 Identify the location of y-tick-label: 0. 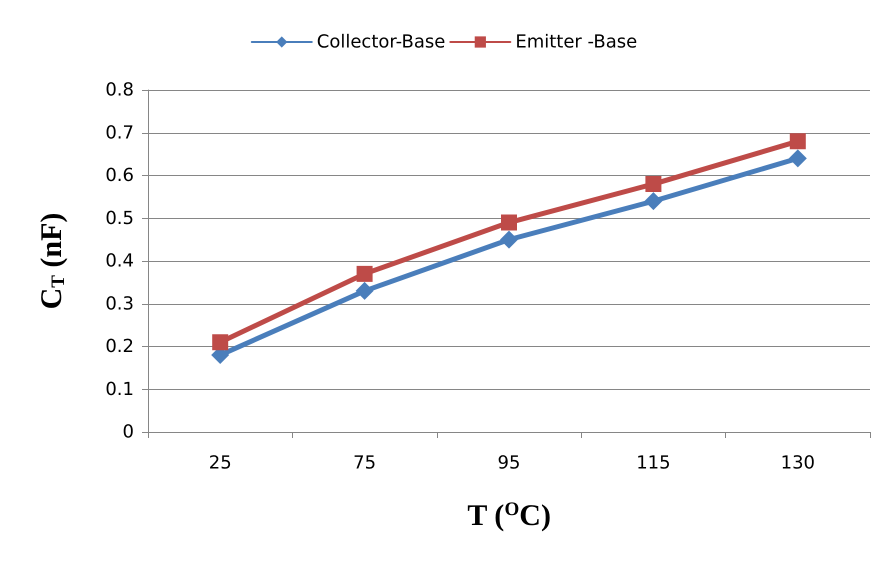
(128, 432).